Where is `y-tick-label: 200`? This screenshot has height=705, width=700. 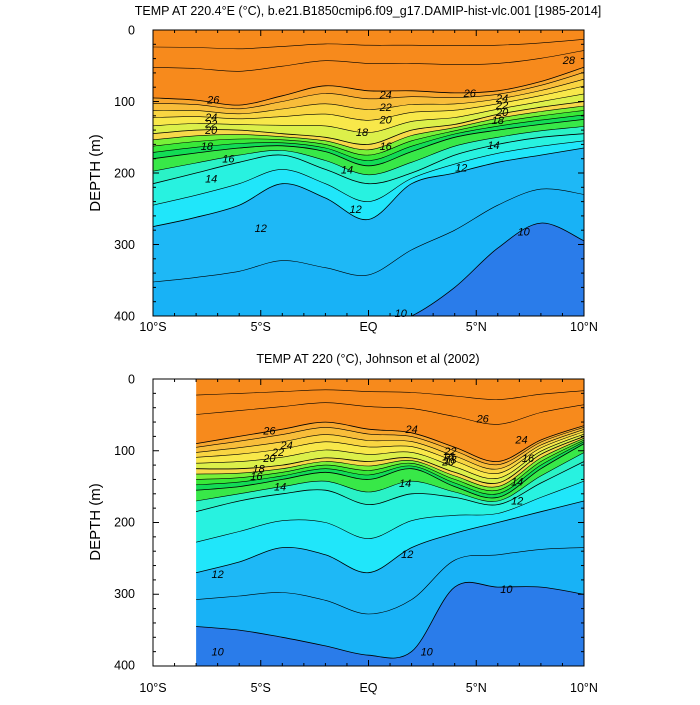 y-tick-label: 200 is located at coordinates (124, 174).